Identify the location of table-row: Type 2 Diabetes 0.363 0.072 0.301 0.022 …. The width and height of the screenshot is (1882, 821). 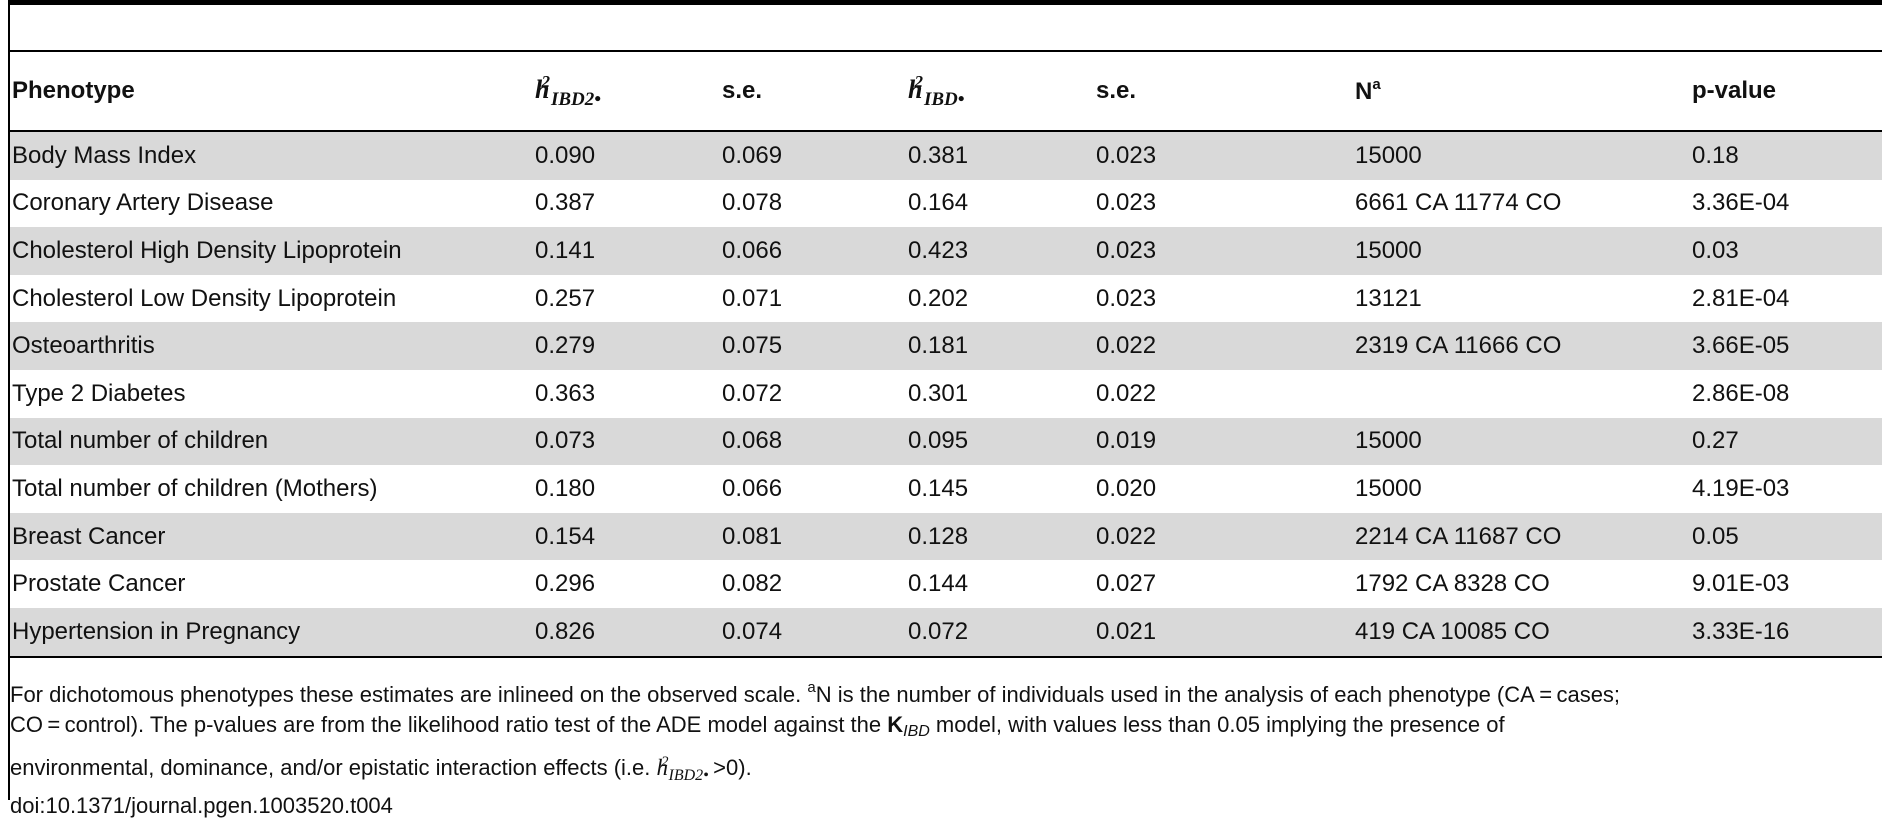
(946, 394).